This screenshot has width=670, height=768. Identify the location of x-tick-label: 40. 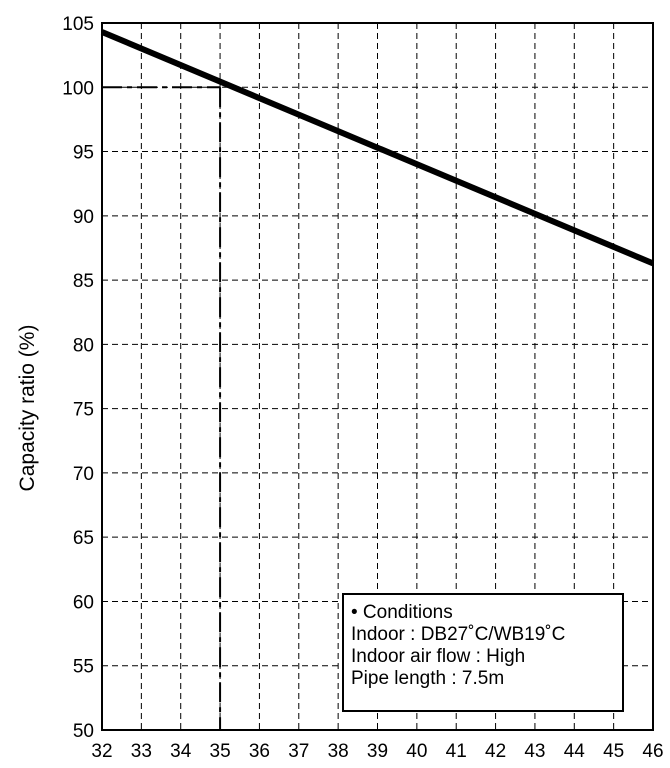
(416, 751).